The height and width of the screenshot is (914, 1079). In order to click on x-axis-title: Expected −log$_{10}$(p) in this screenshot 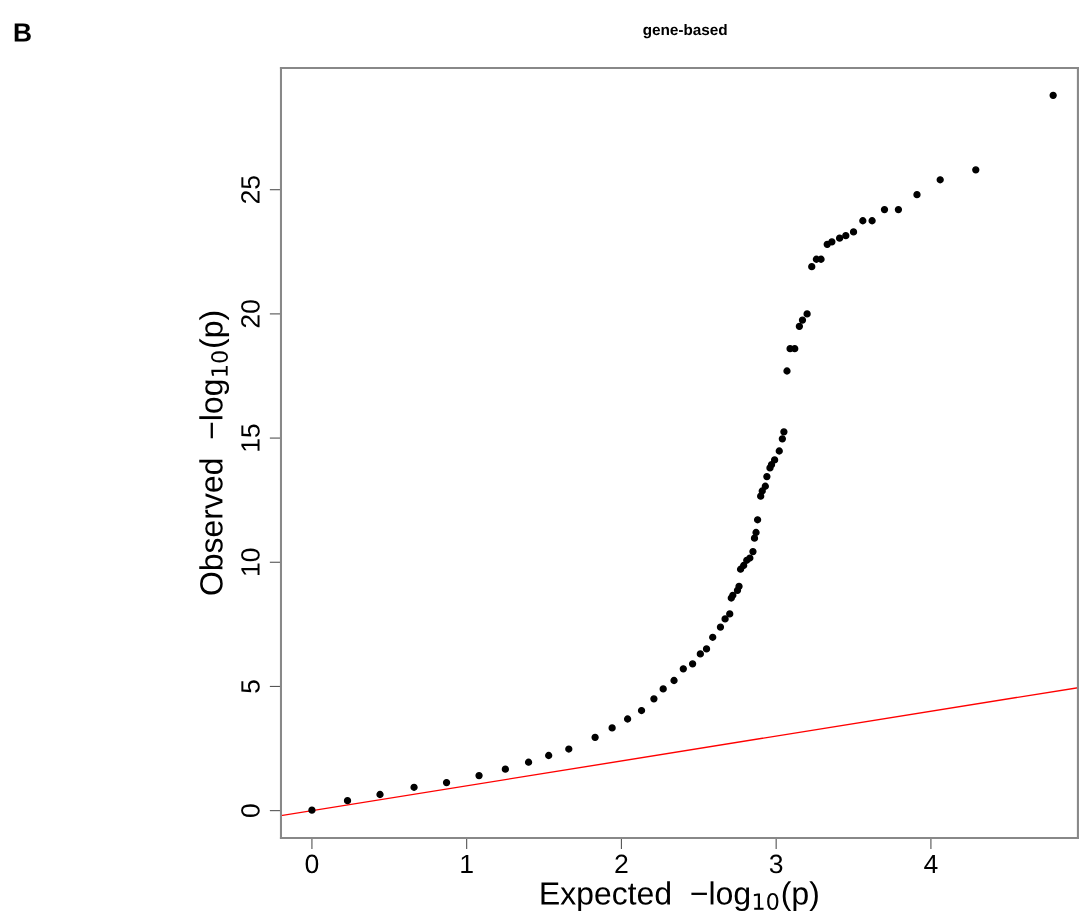, I will do `click(679, 896)`.